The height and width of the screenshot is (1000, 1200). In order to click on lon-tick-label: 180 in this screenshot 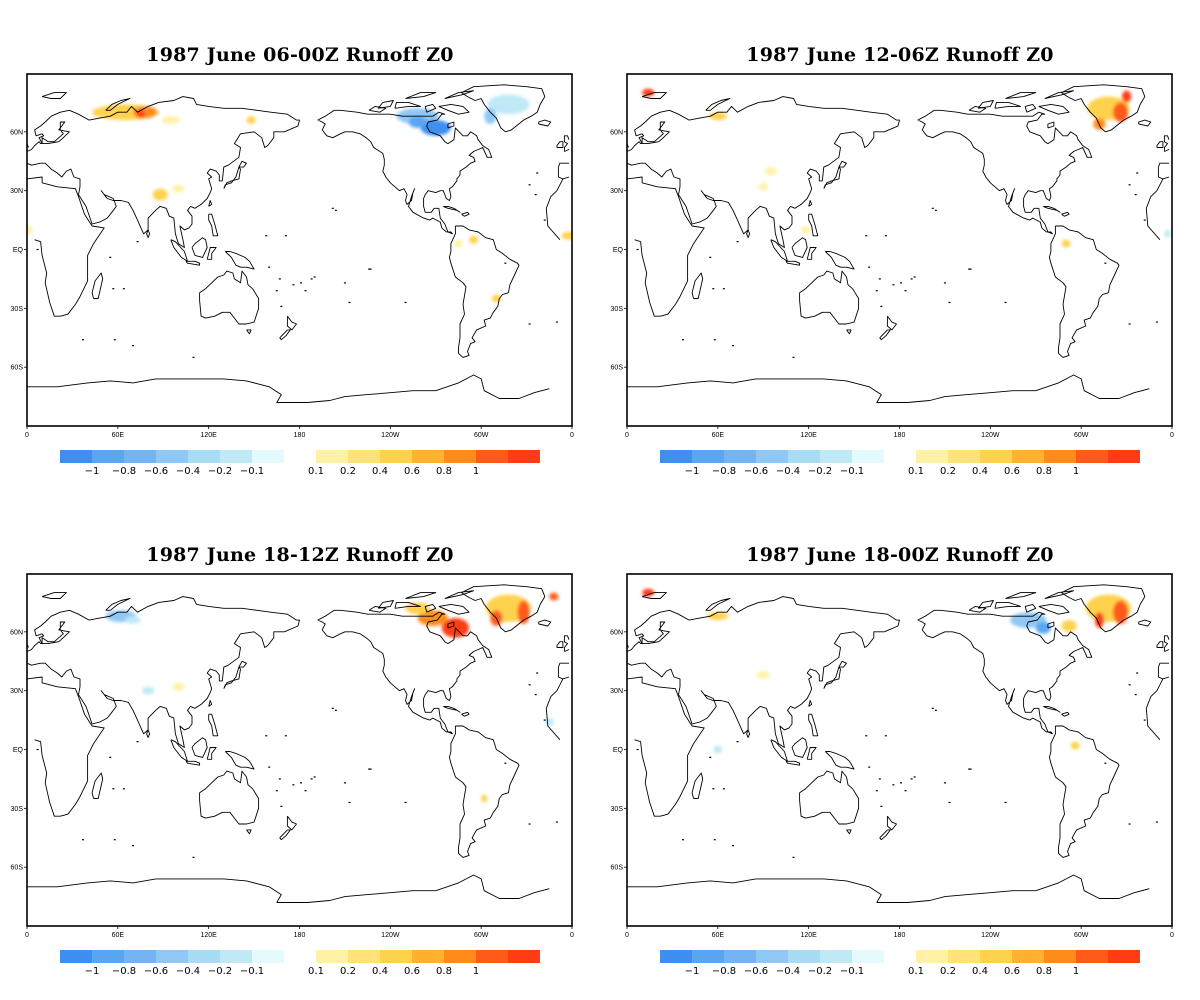, I will do `click(900, 435)`.